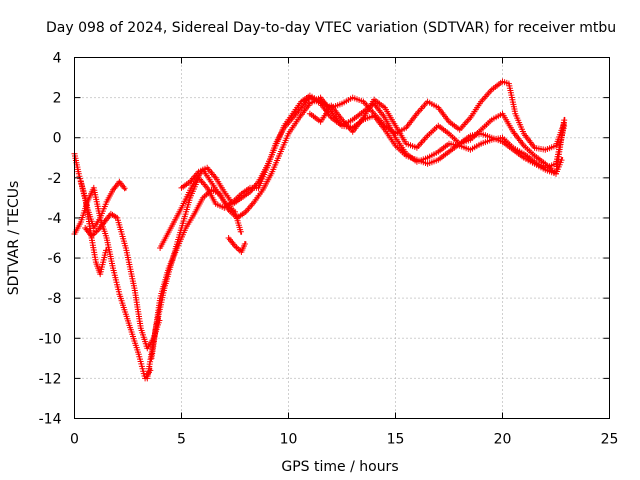 Image resolution: width=640 pixels, height=480 pixels. I want to click on y-tick-label: 2, so click(57, 99).